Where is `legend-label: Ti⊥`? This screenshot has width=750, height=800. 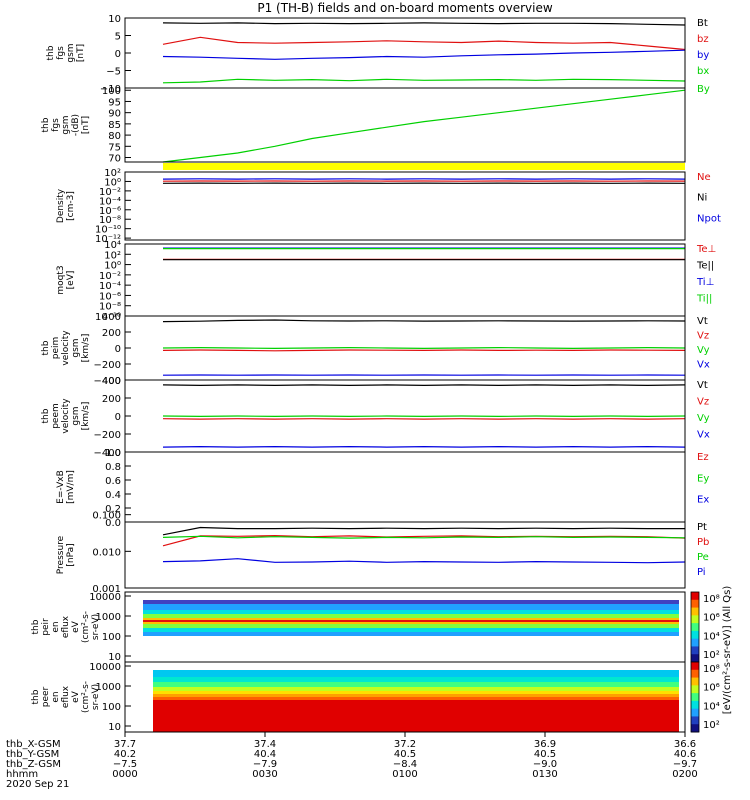
legend-label: Ti⊥ is located at coordinates (705, 282).